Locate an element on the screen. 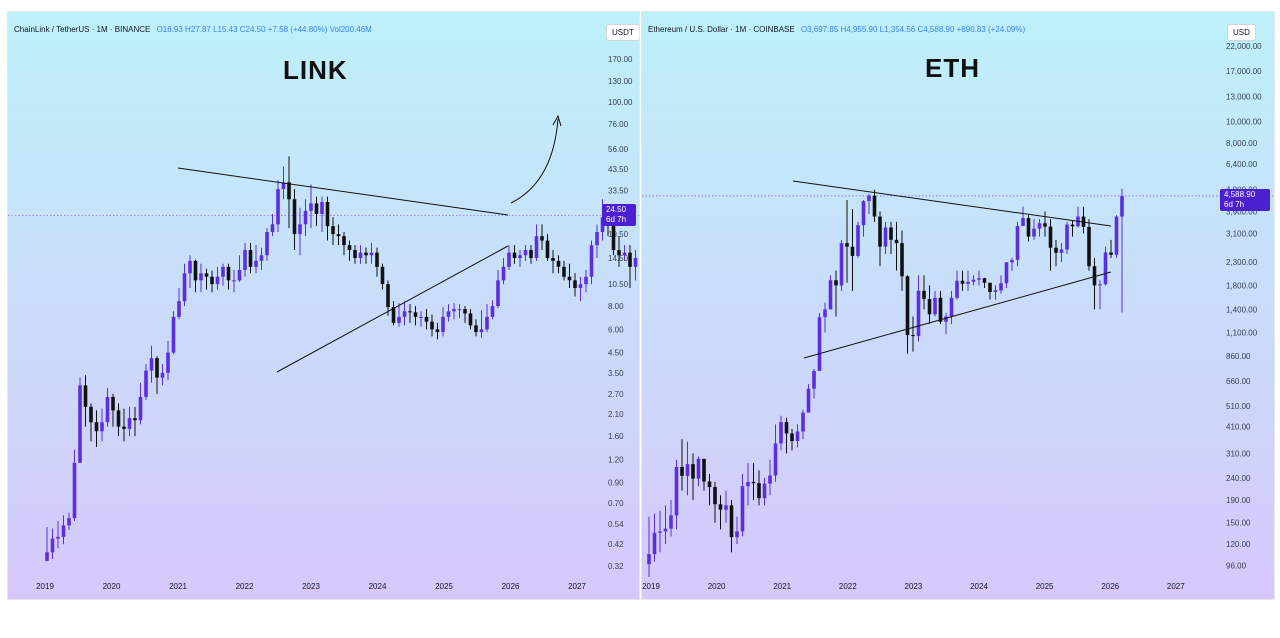 The image size is (1280, 638). link-y-tick-label: 43.50 is located at coordinates (618, 169).